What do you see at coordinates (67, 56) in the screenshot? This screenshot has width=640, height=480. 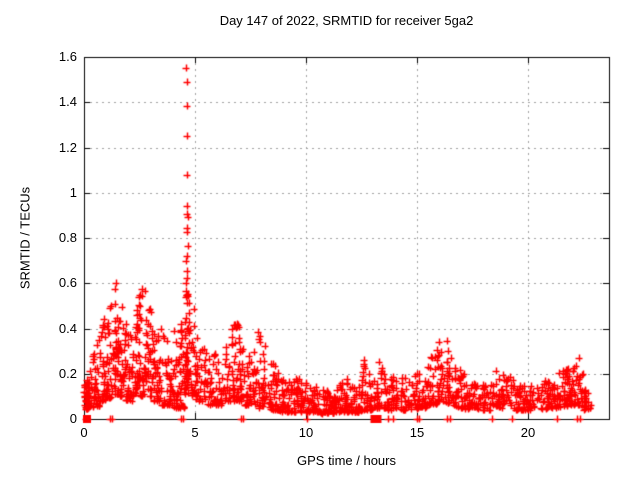 I see `y-tick-label: 1.6` at bounding box center [67, 56].